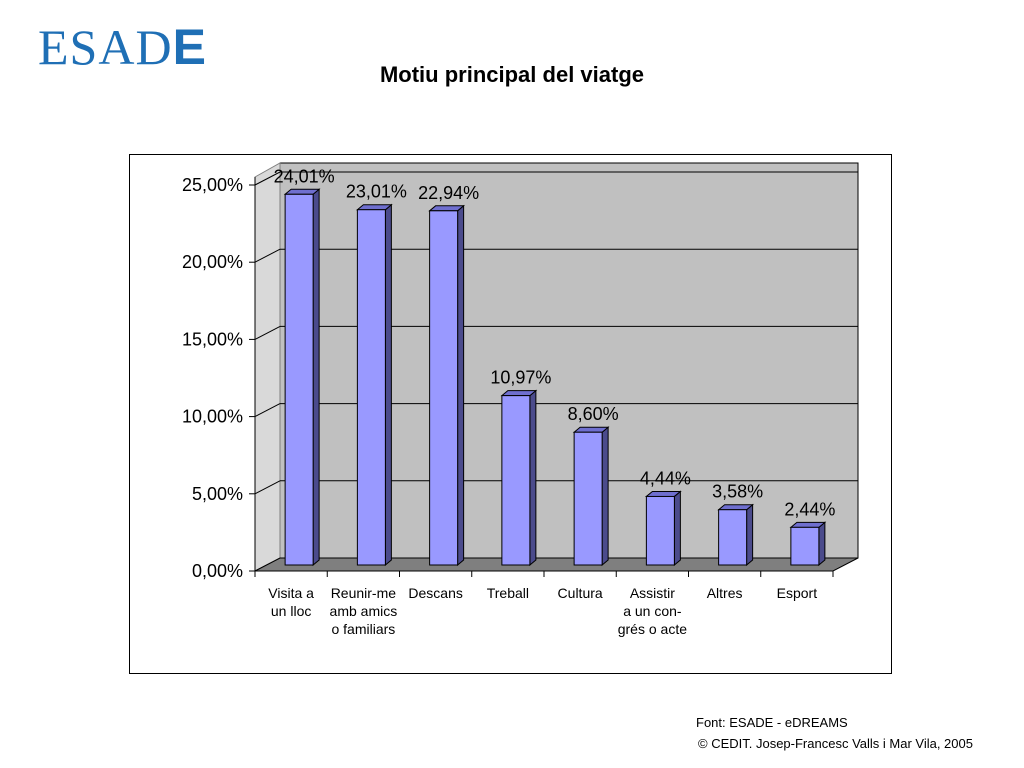  I want to click on y-tick-label: 0,00%, so click(217, 571).